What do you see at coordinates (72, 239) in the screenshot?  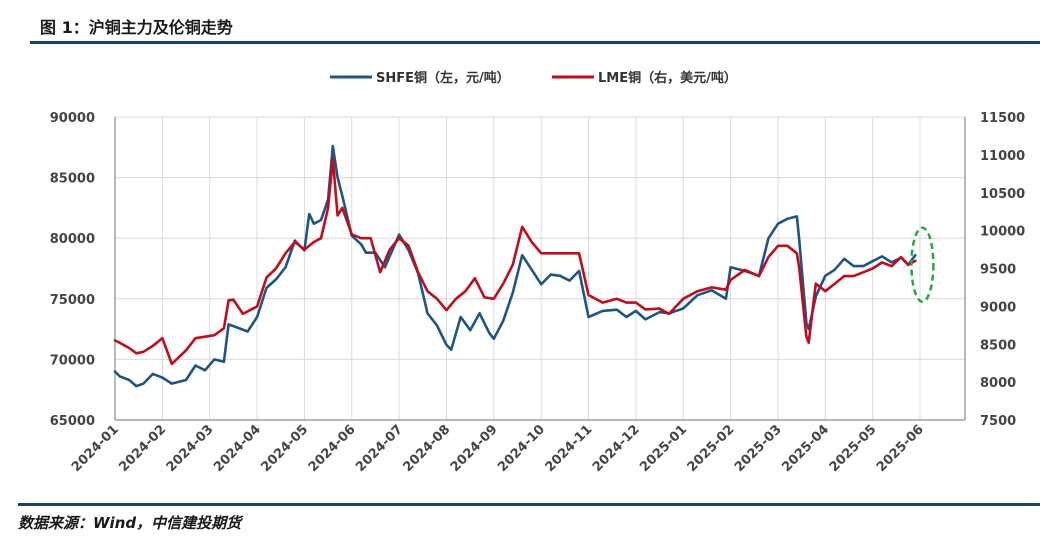 I see `y-left-tick-label: 80000` at bounding box center [72, 239].